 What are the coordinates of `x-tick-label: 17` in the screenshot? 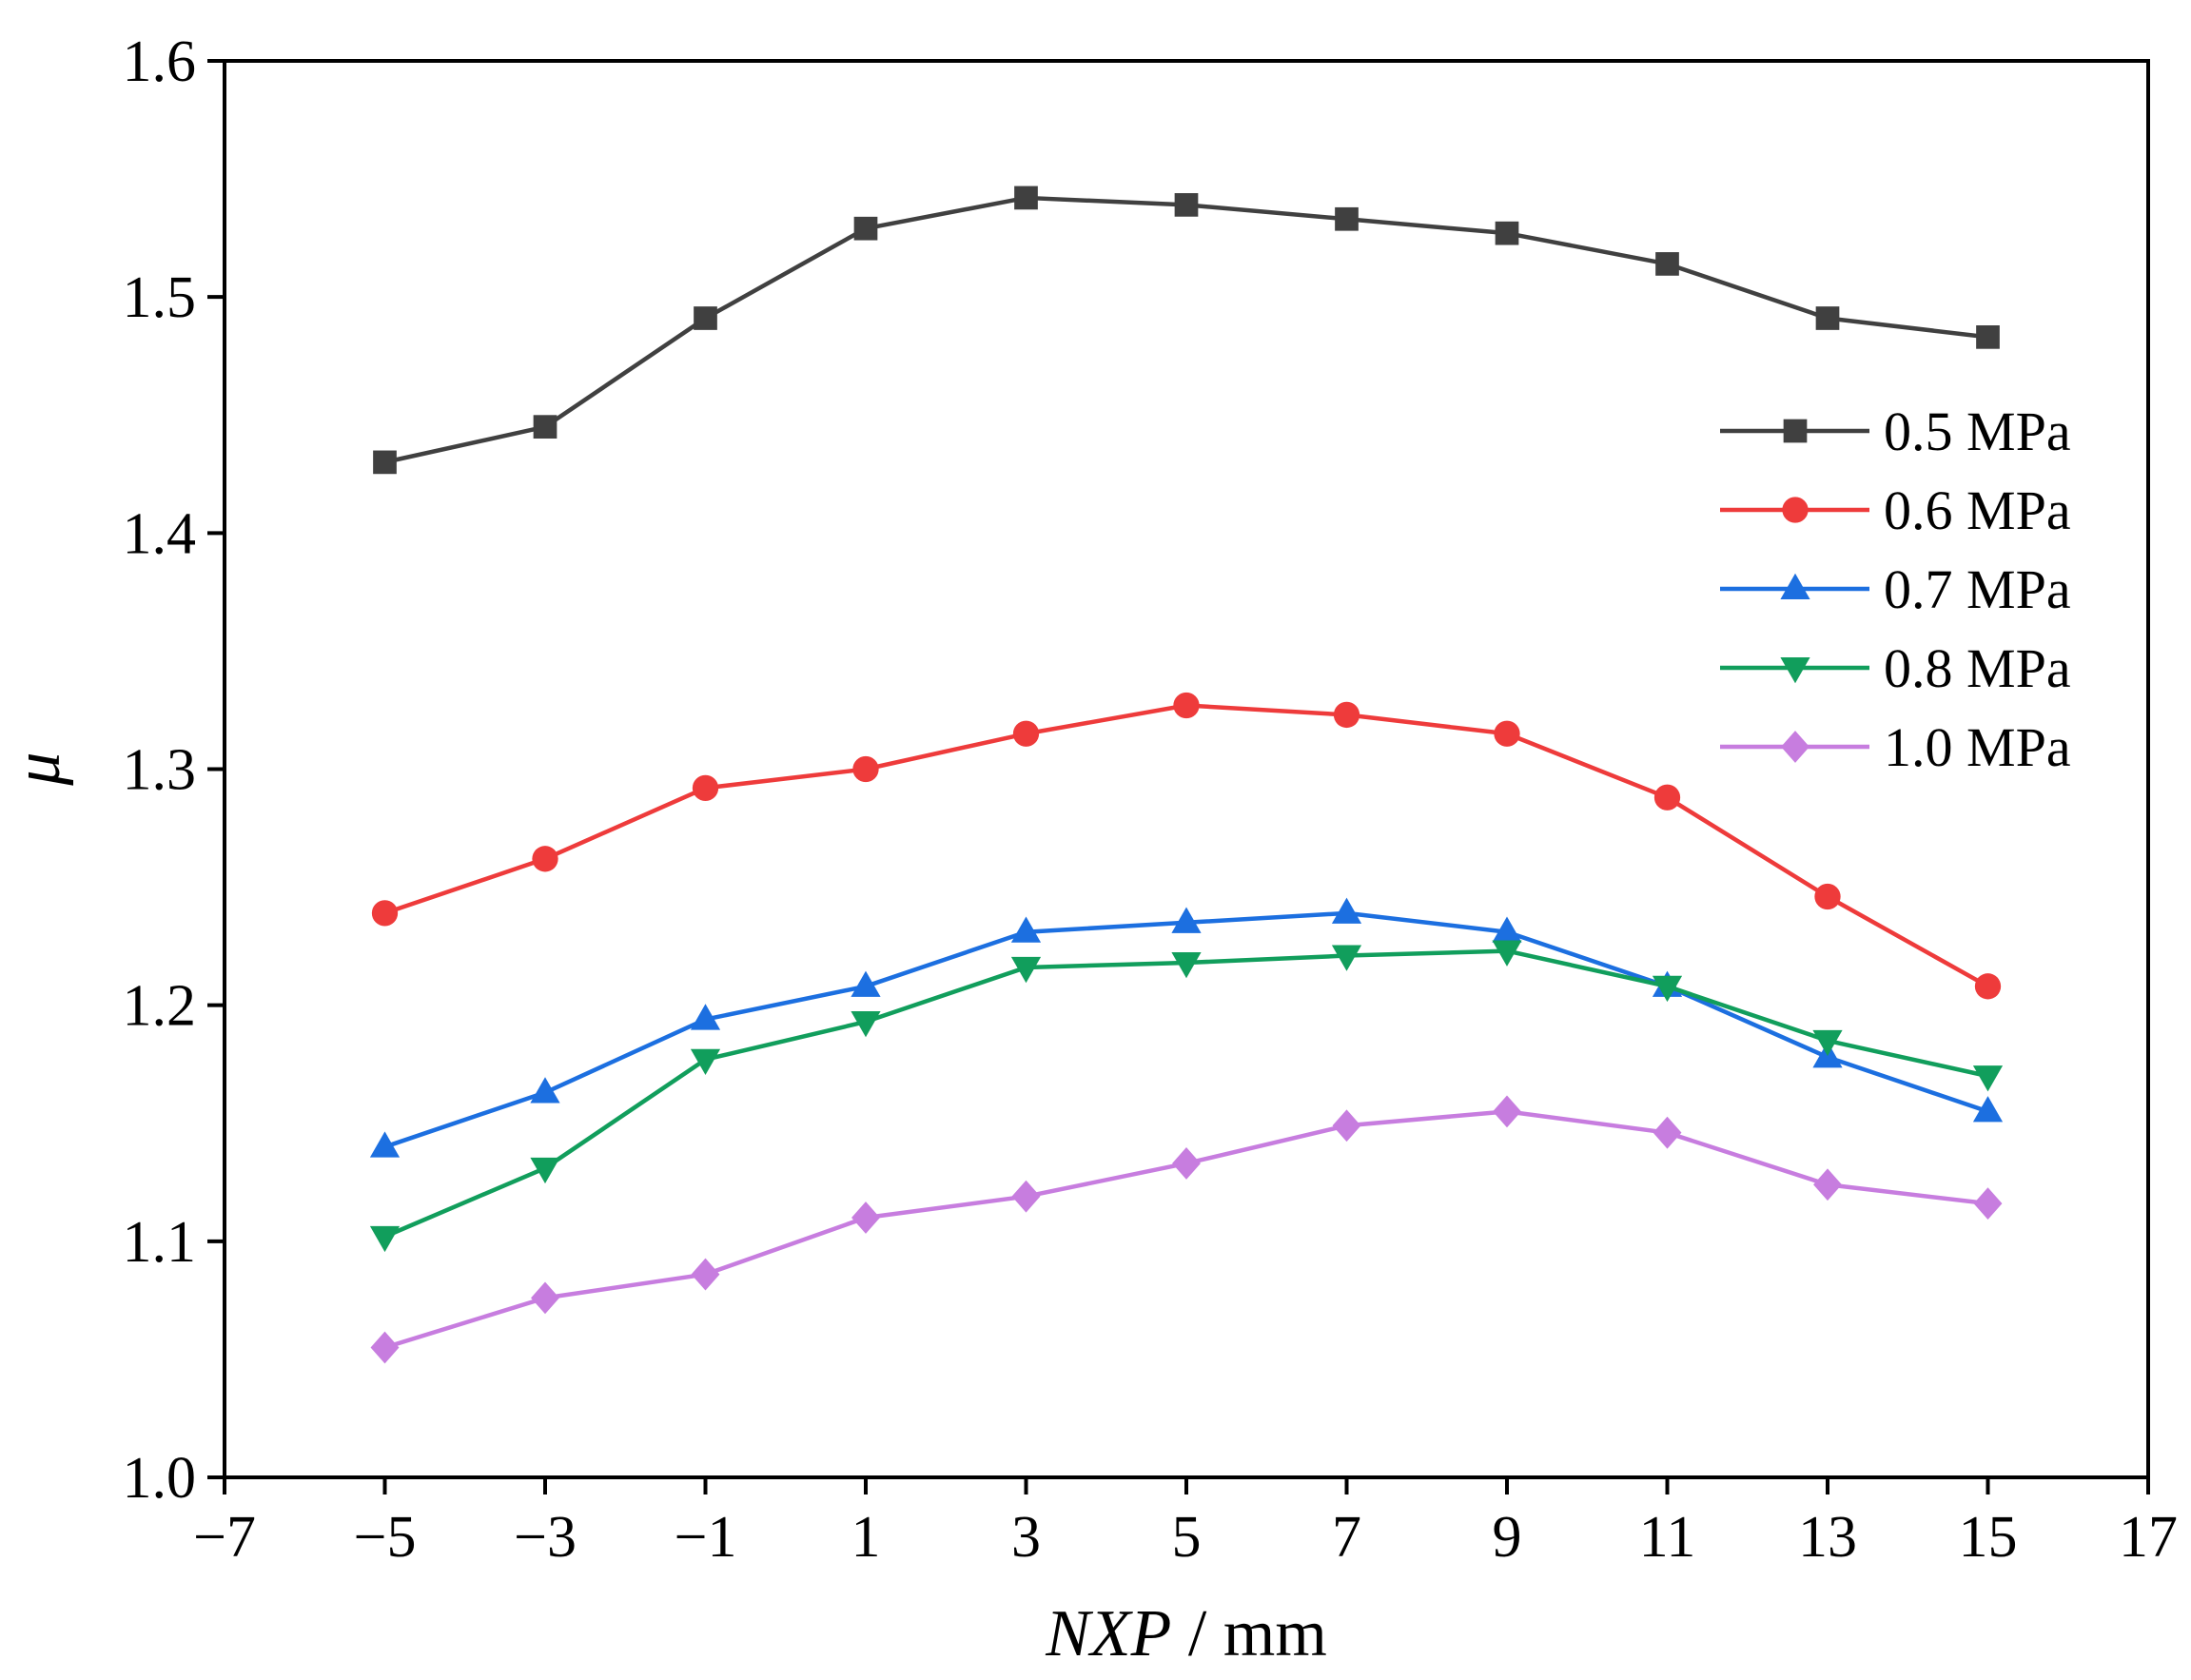 It's located at (2148, 1537).